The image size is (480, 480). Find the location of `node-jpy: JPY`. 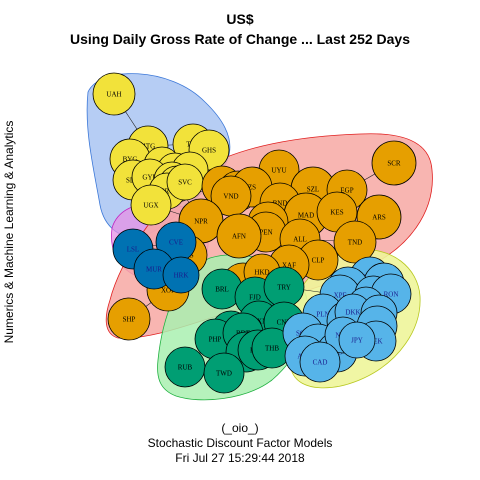

node-jpy: JPY is located at coordinates (357, 340).